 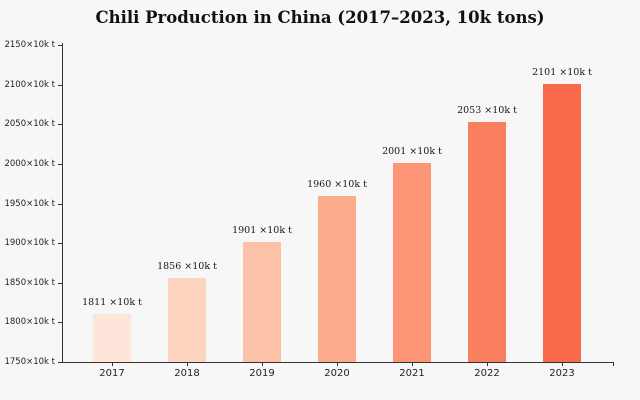 What do you see at coordinates (112, 337) in the screenshot?
I see `bar-2017` at bounding box center [112, 337].